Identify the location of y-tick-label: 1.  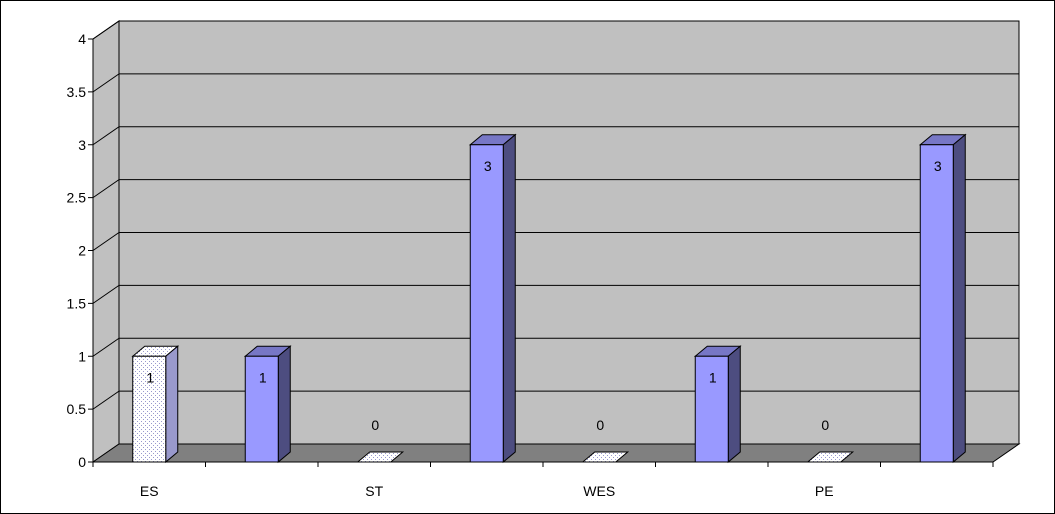
(82, 356).